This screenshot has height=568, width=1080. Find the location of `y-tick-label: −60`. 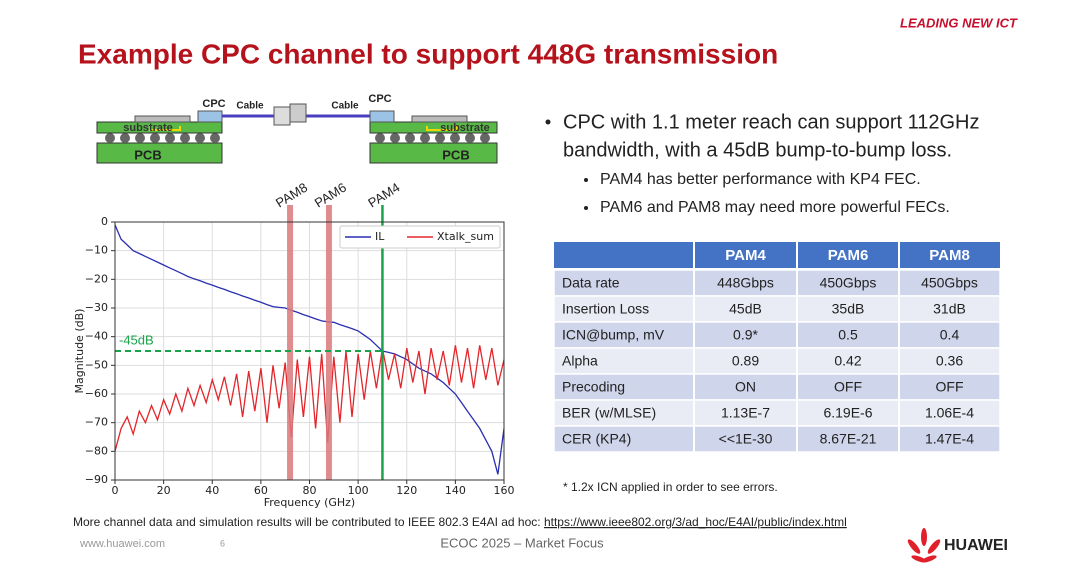

y-tick-label: −60 is located at coordinates (96, 393).